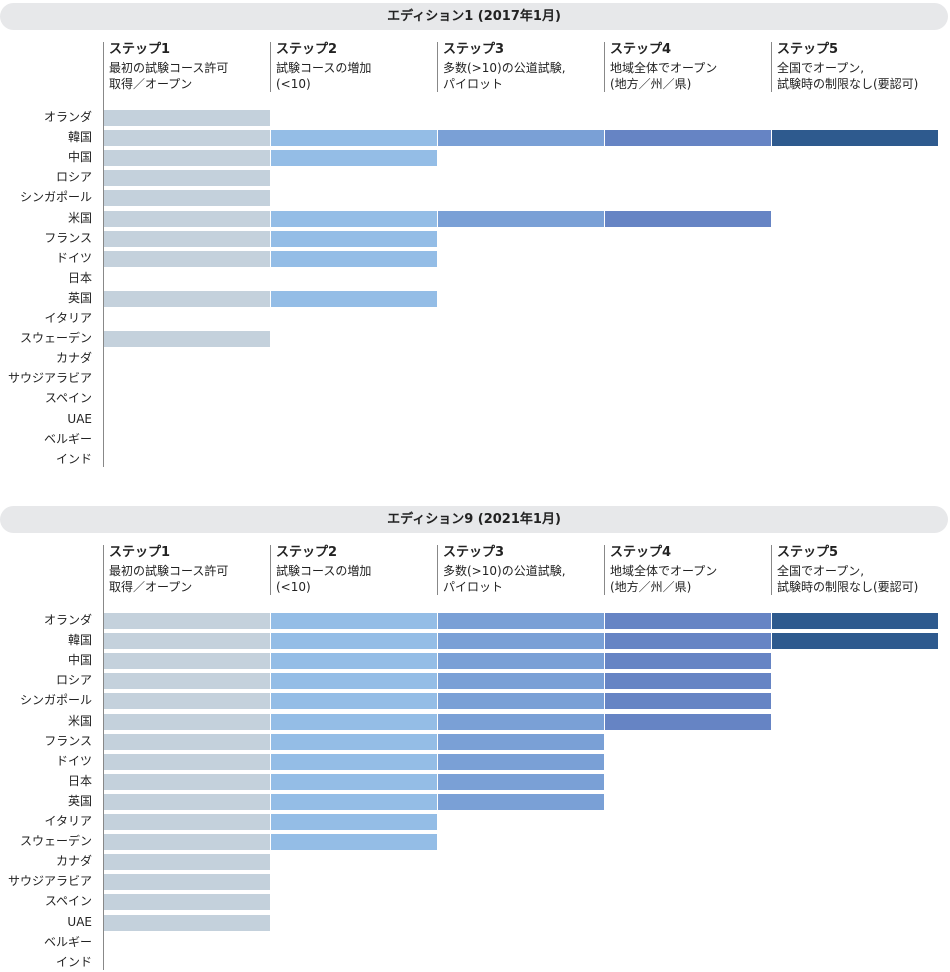 The width and height of the screenshot is (950, 972). I want to click on step-header-2: ステップ2 試験コースの増加 (<10), so click(356, 570).